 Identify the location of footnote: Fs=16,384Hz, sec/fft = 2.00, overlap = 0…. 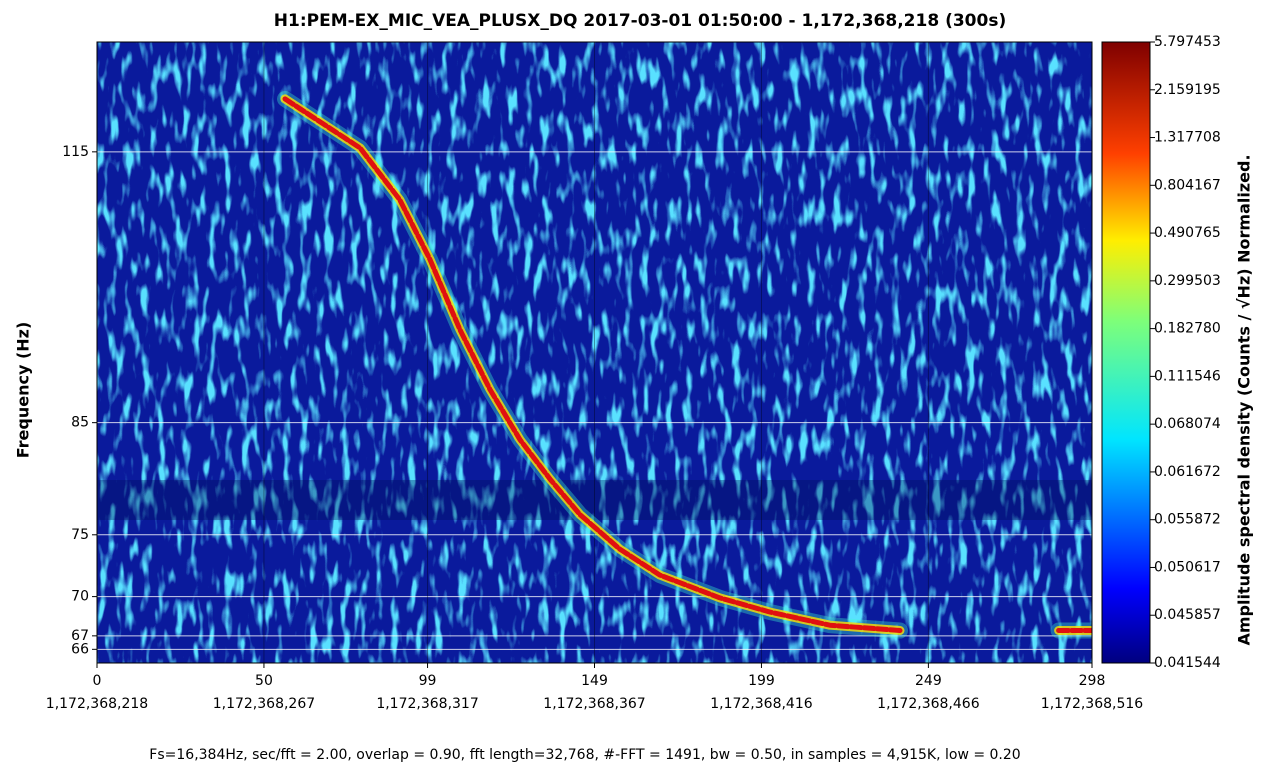
(584, 755).